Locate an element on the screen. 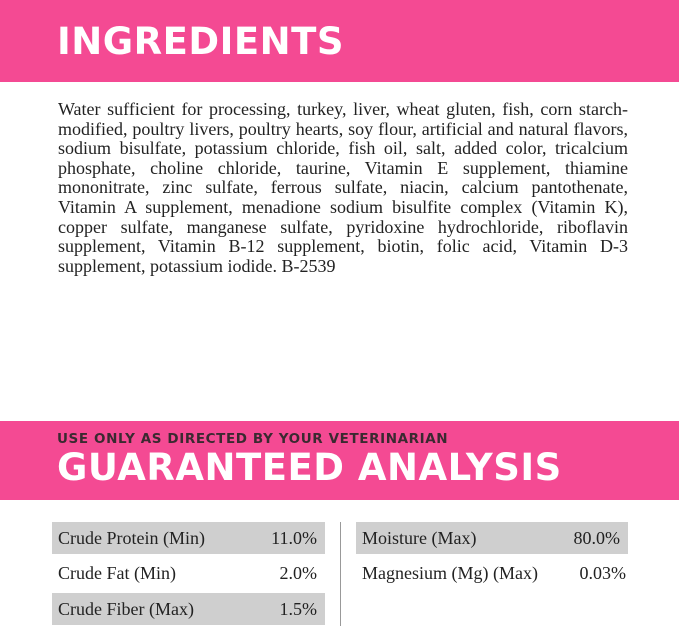 The image size is (679, 628). row-label: Crude Fiber (Max) is located at coordinates (126, 608).